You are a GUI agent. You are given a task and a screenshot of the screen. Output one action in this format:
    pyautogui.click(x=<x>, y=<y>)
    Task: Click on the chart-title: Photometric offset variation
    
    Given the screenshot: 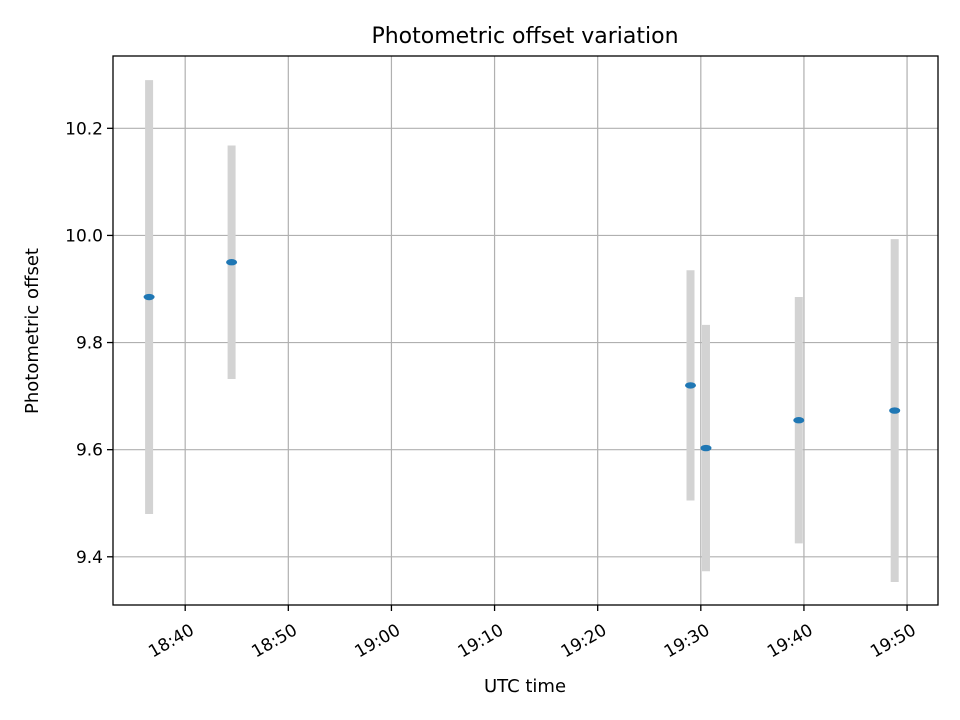 What is the action you would take?
    pyautogui.click(x=524, y=36)
    